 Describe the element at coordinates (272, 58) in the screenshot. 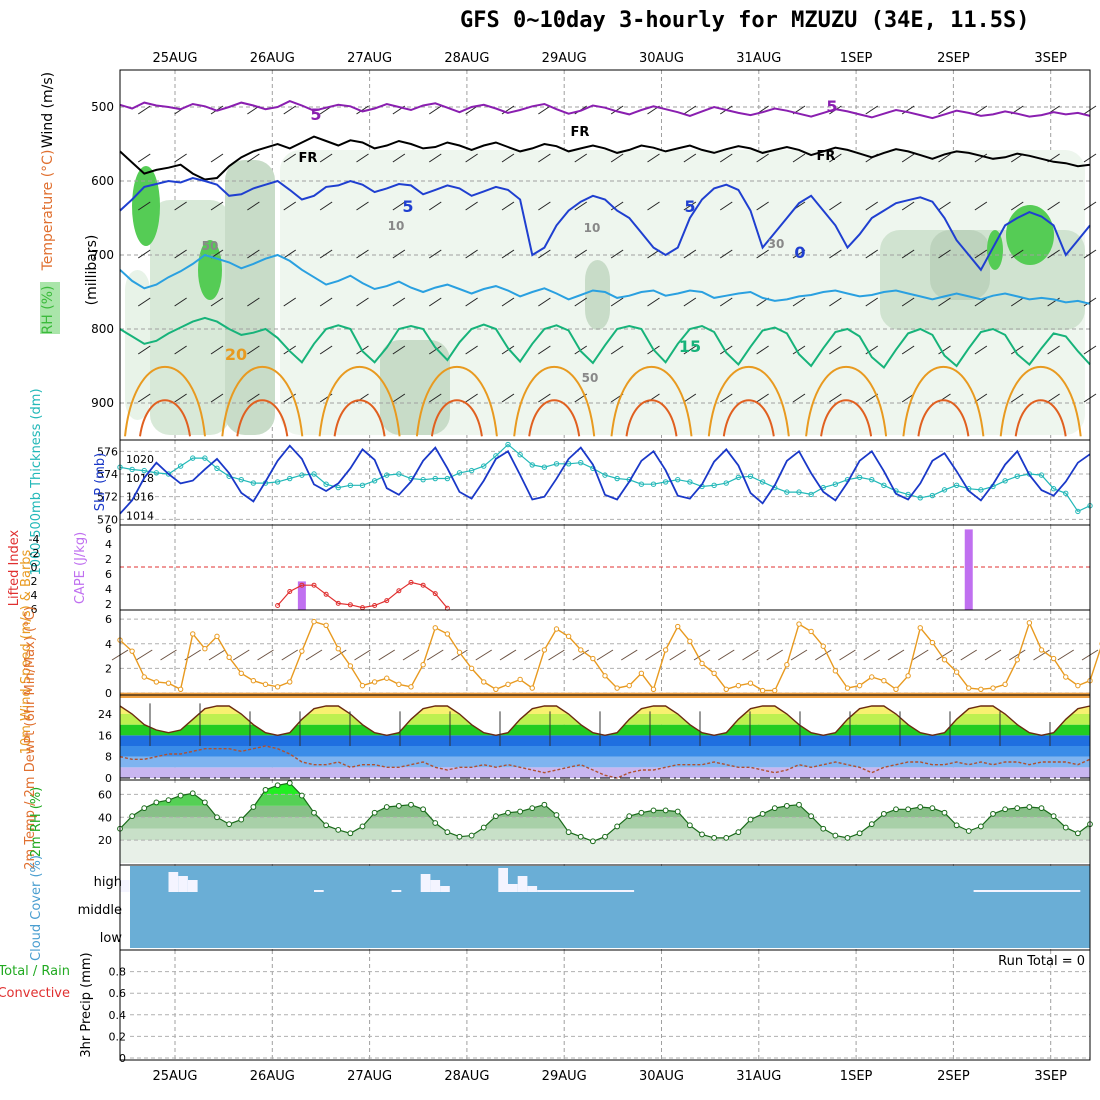

I see `date-label-top: 26AUG` at that location.